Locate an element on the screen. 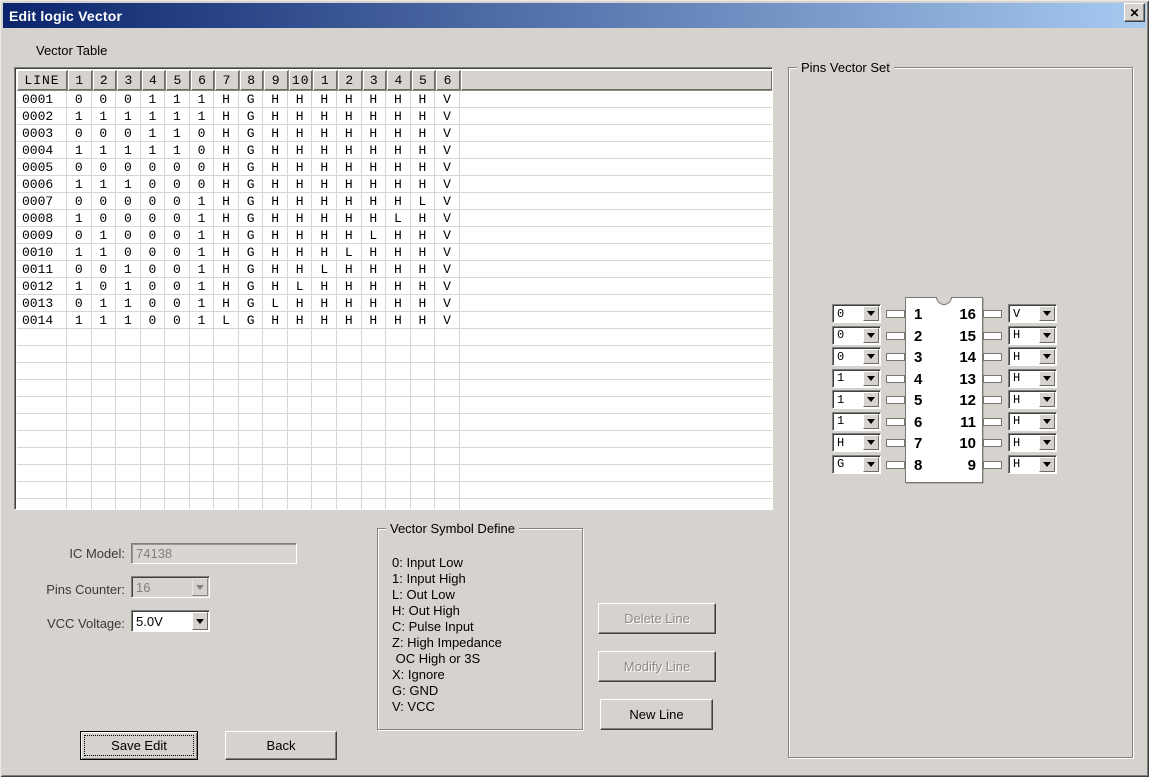  table-row: 0014 1 1 1 0 0 1 L G H H H H H H H V is located at coordinates (394, 320).